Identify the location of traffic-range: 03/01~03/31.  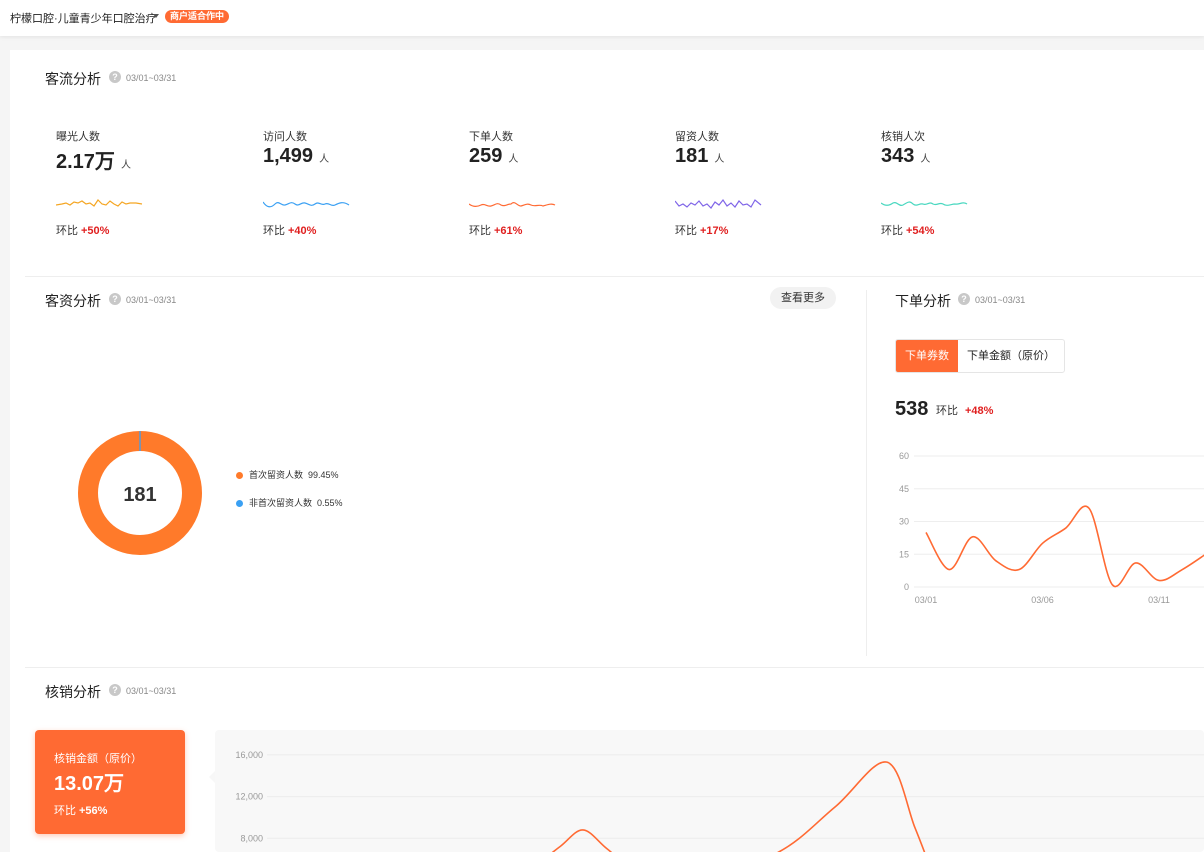
(151, 78).